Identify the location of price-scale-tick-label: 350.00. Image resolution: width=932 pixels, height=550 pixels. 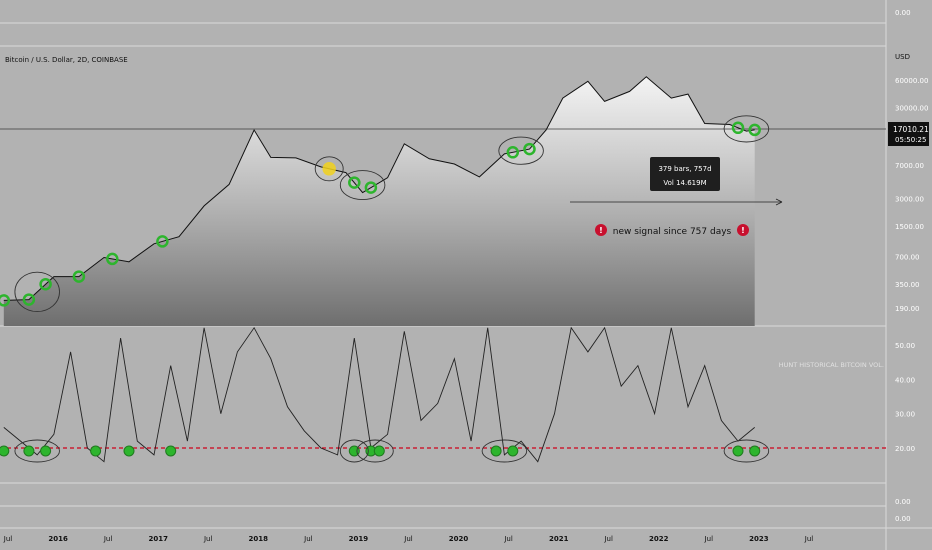
(907, 285).